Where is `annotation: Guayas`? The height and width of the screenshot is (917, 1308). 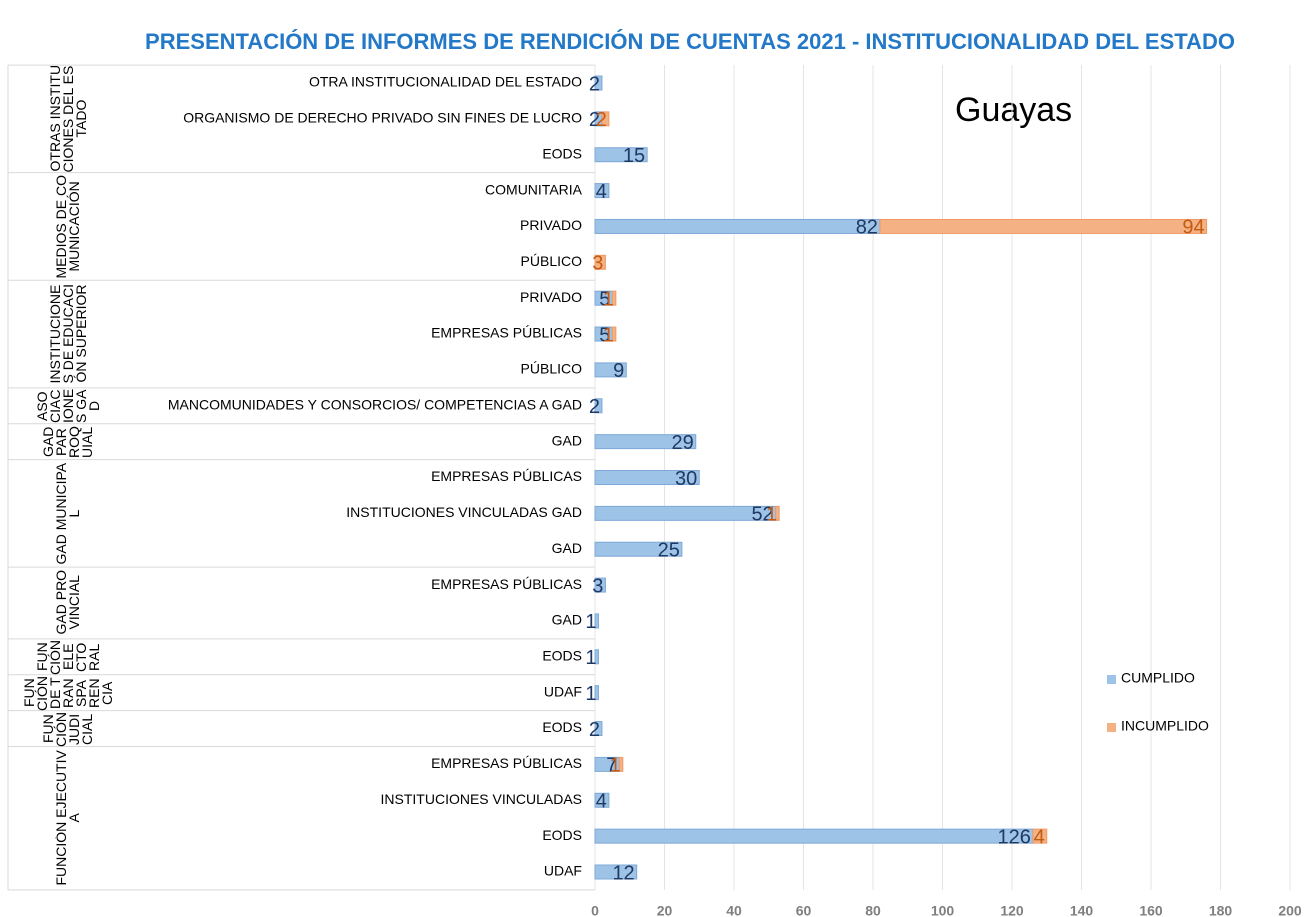 annotation: Guayas is located at coordinates (1013, 110).